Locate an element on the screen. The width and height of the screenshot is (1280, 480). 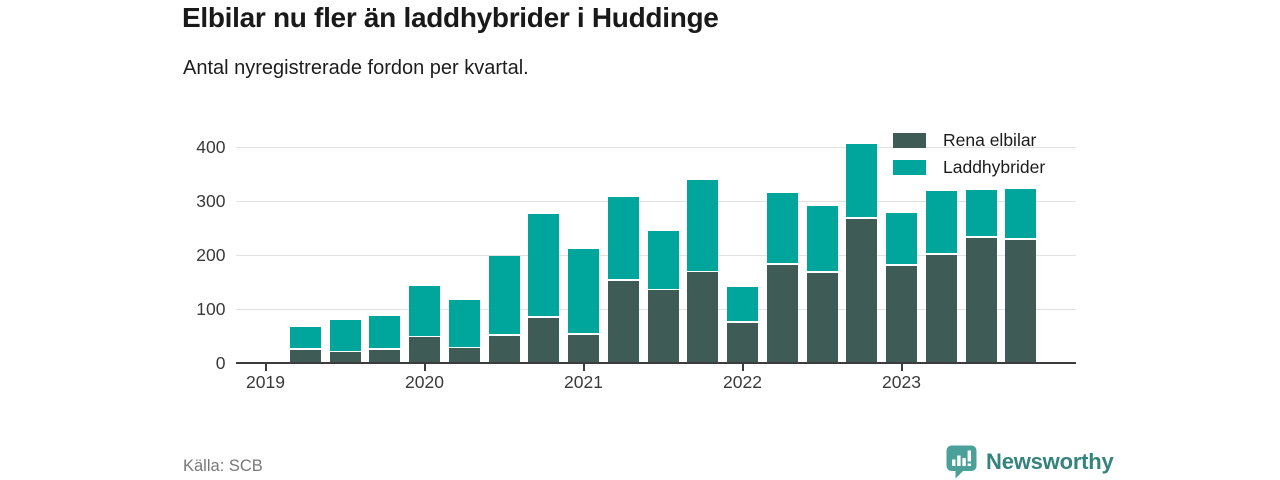
source-note: Källa: SCB is located at coordinates (223, 466).